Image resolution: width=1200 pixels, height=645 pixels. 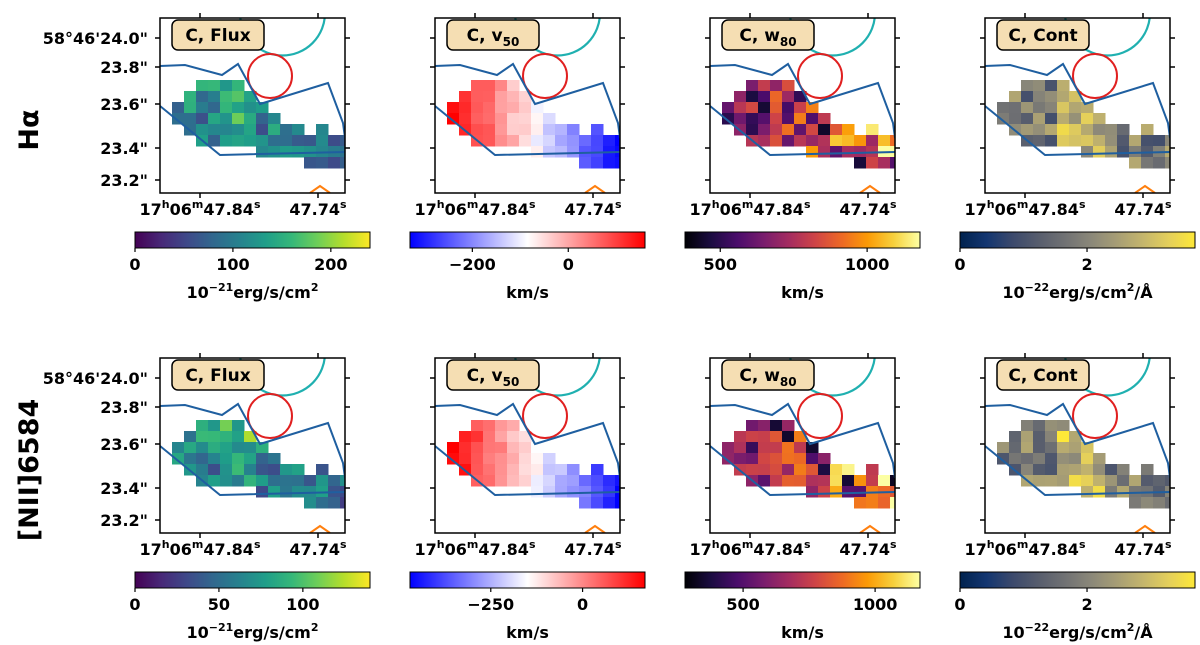 I want to click on panel-title-text: C, v50, so click(x=493, y=37).